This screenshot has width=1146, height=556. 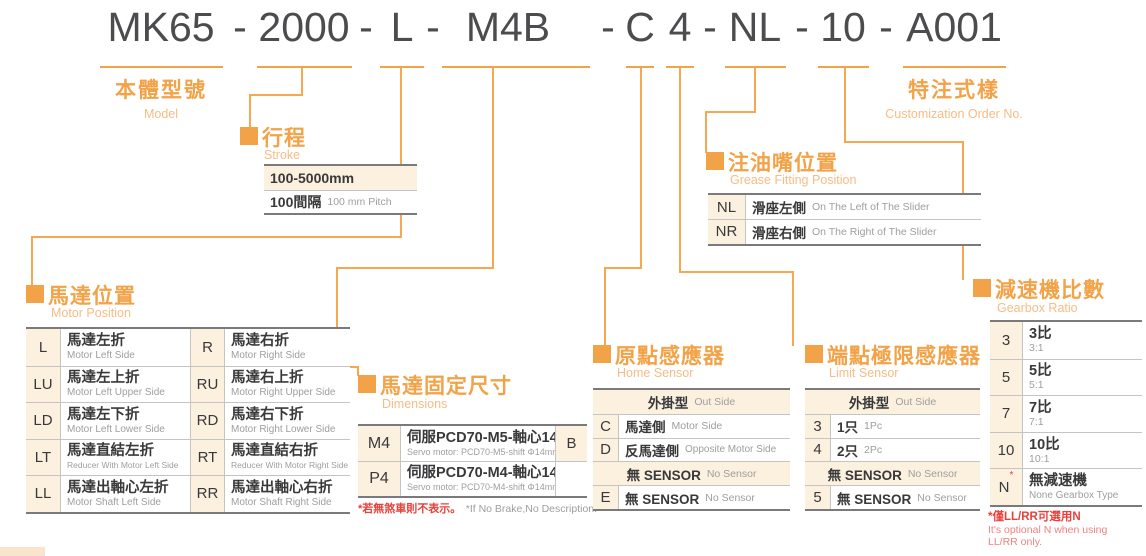 What do you see at coordinates (508, 27) in the screenshot?
I see `code-segment-dimensions: M4B` at bounding box center [508, 27].